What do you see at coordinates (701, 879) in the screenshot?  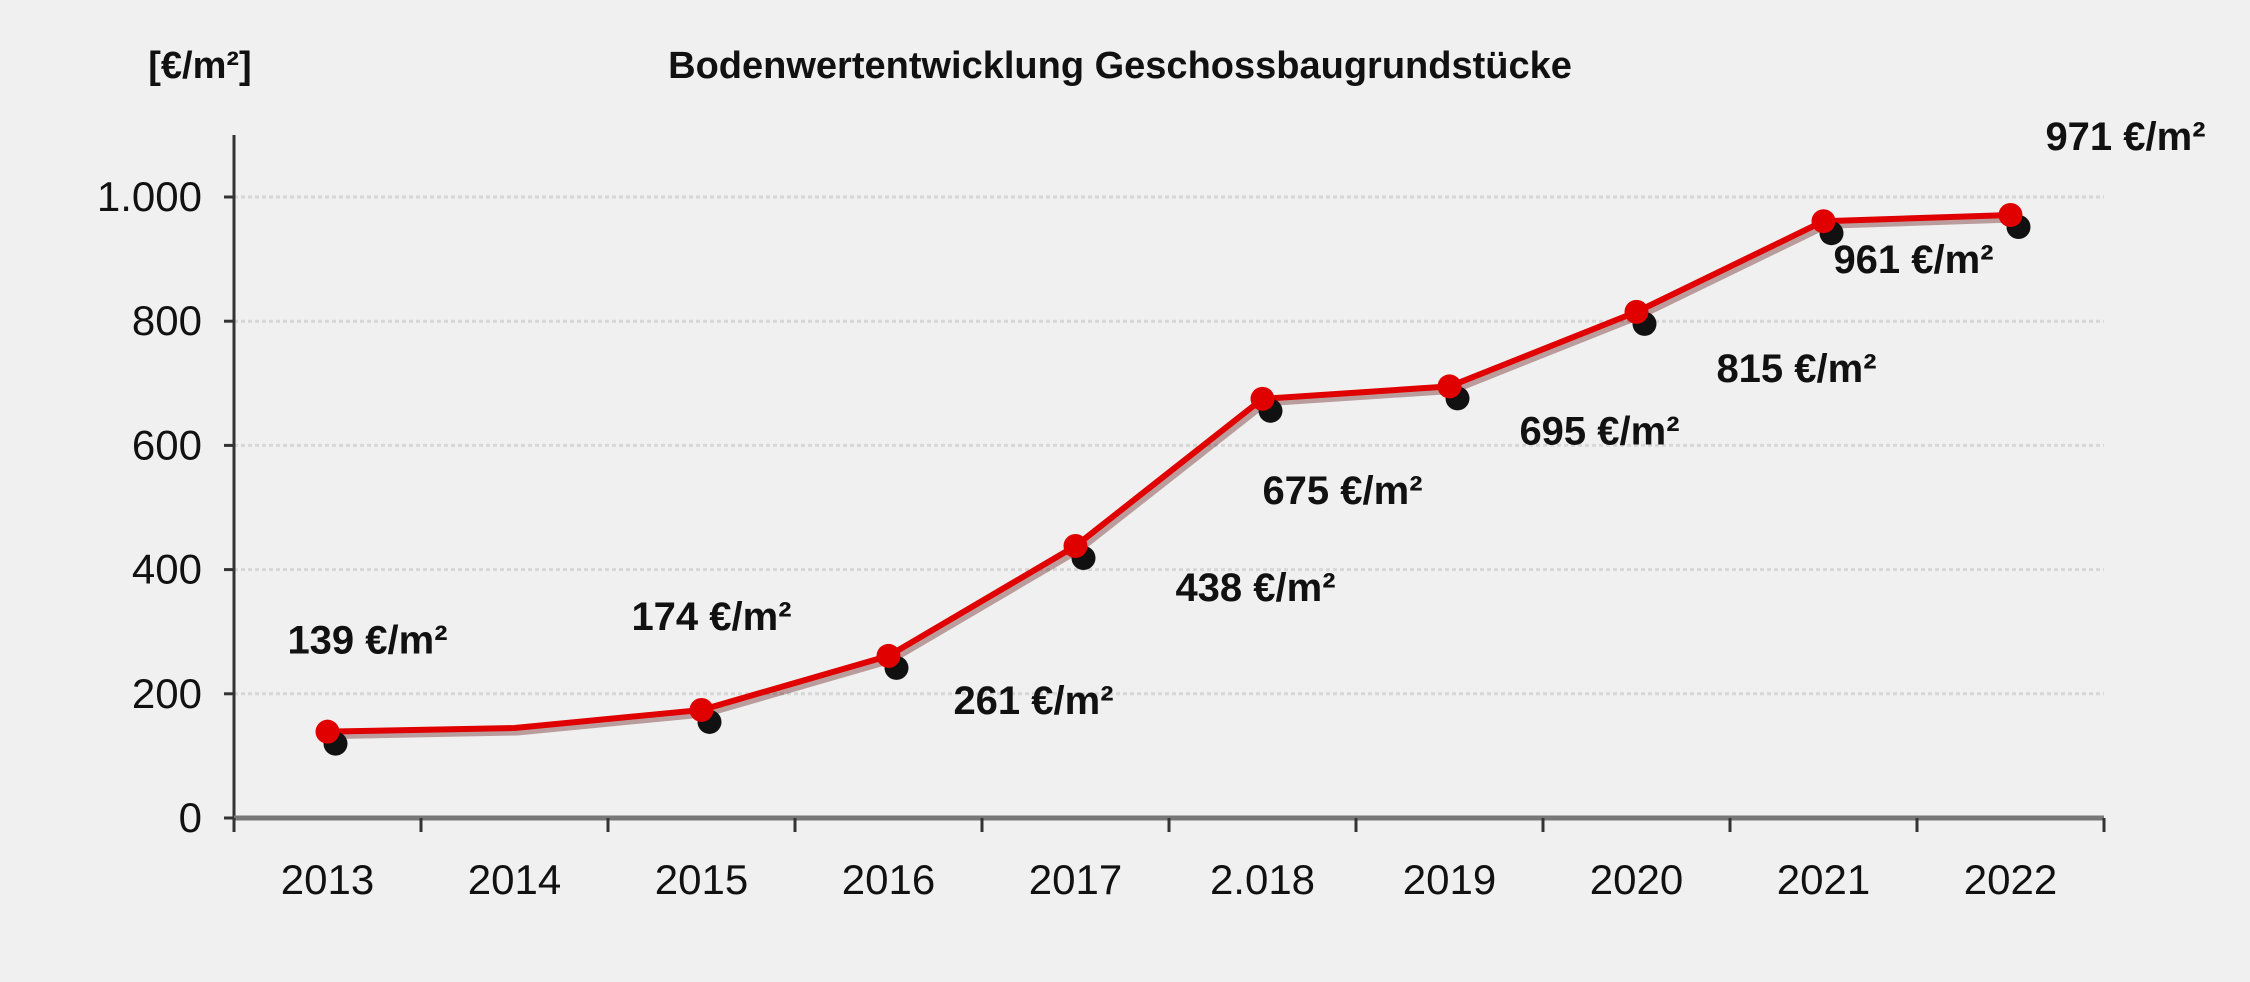 I see `x-tick-label: 2015` at bounding box center [701, 879].